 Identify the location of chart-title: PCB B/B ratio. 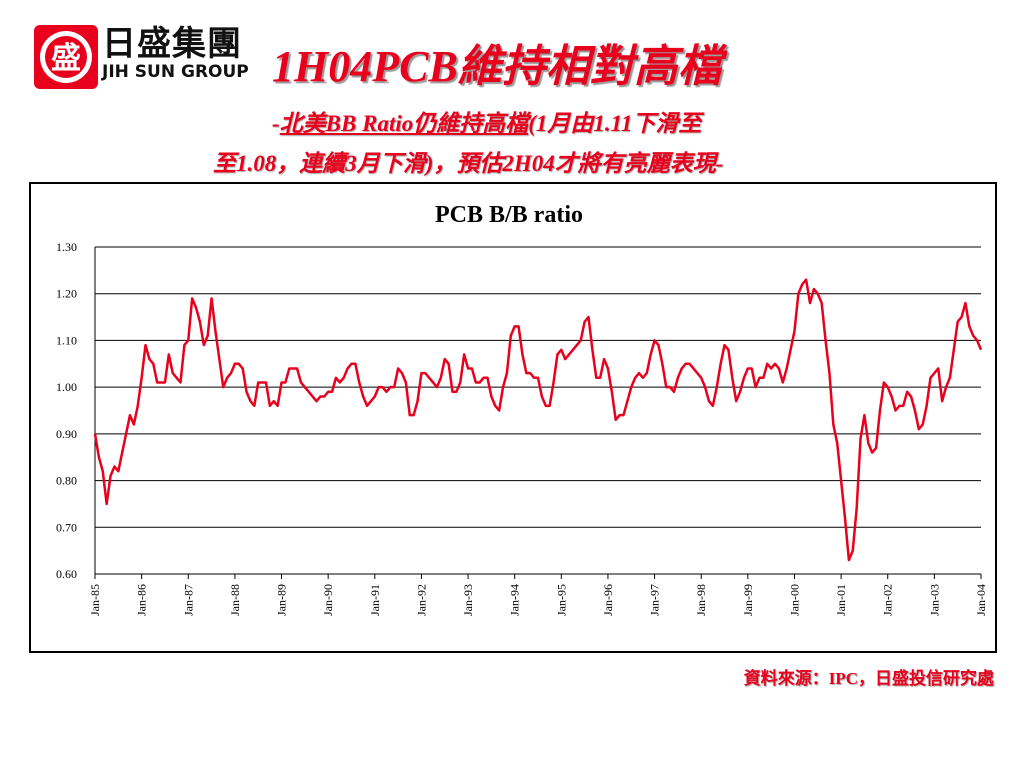
(509, 215).